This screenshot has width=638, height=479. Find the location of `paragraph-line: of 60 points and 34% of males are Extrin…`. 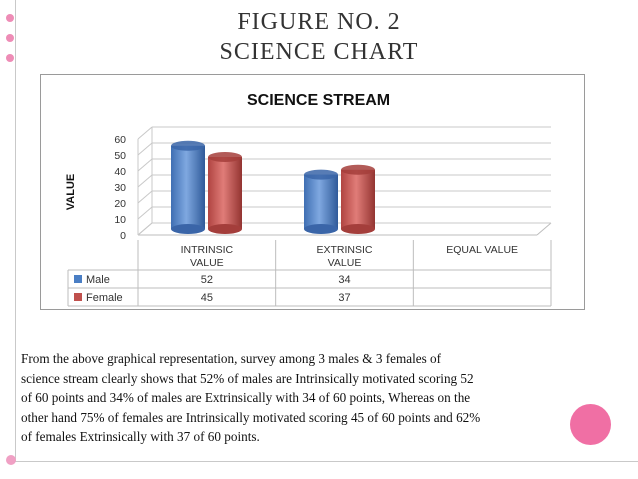

paragraph-line: of 60 points and 34% of males are Extrin… is located at coordinates (246, 397).